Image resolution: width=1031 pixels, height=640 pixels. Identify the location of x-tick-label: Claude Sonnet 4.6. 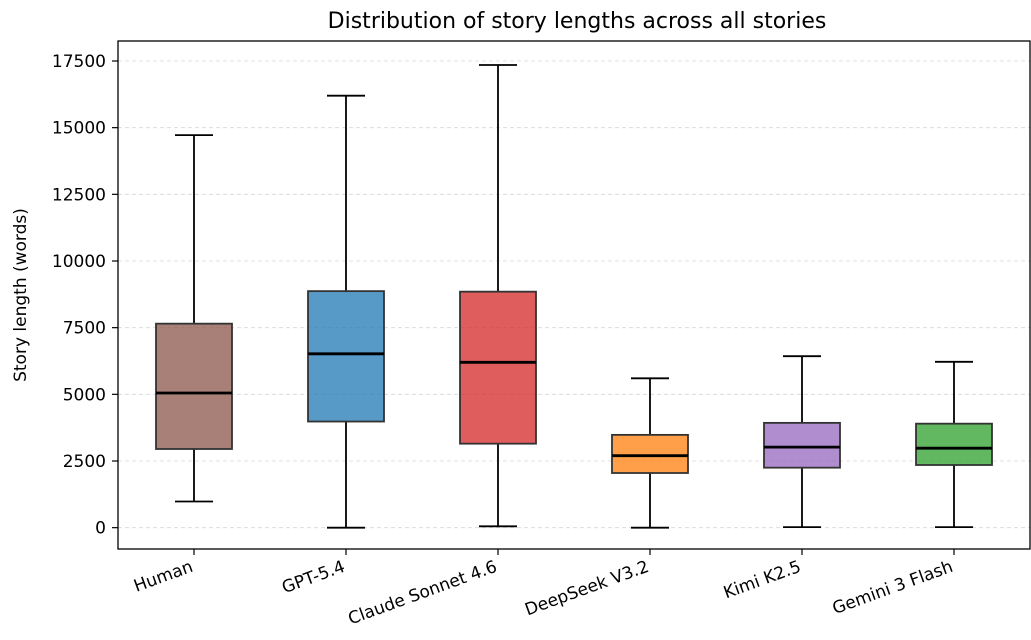
(423, 593).